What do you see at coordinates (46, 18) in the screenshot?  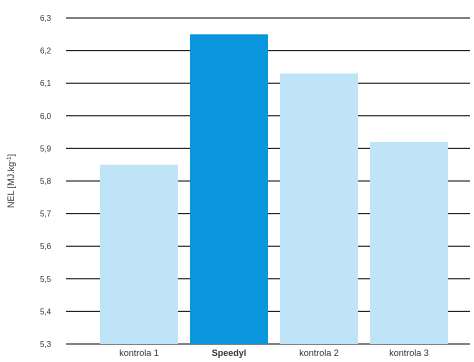 I see `y-tick-label: 6,3` at bounding box center [46, 18].